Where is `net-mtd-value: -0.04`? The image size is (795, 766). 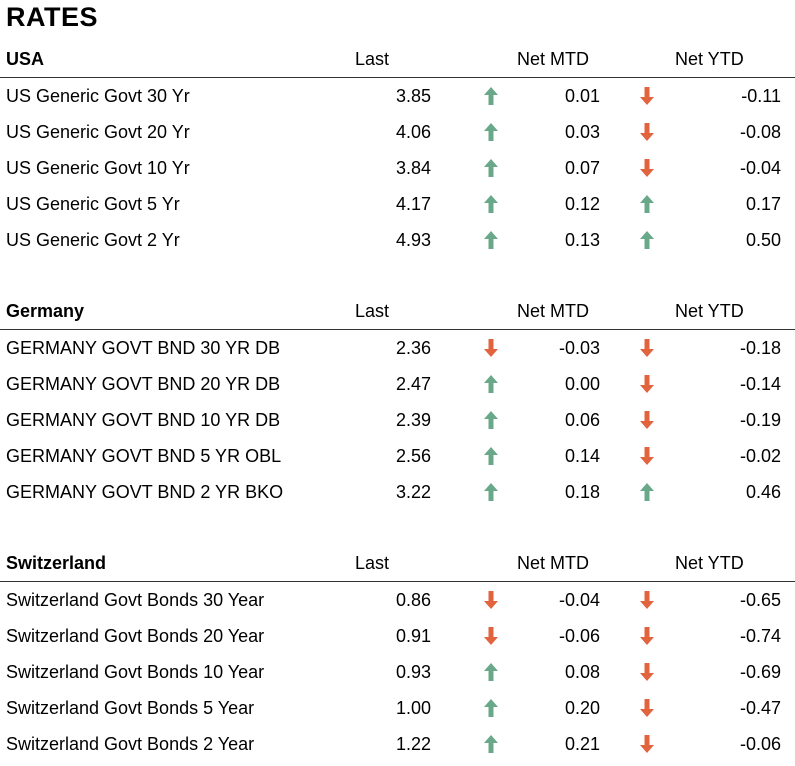 net-mtd-value: -0.04 is located at coordinates (579, 600).